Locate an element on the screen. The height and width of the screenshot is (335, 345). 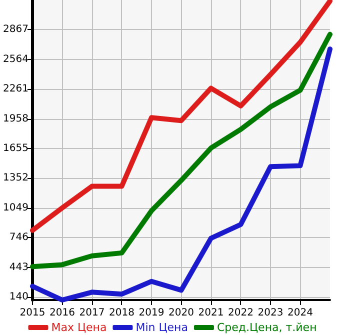
legend-label: Max Цена is located at coordinates (79, 327).